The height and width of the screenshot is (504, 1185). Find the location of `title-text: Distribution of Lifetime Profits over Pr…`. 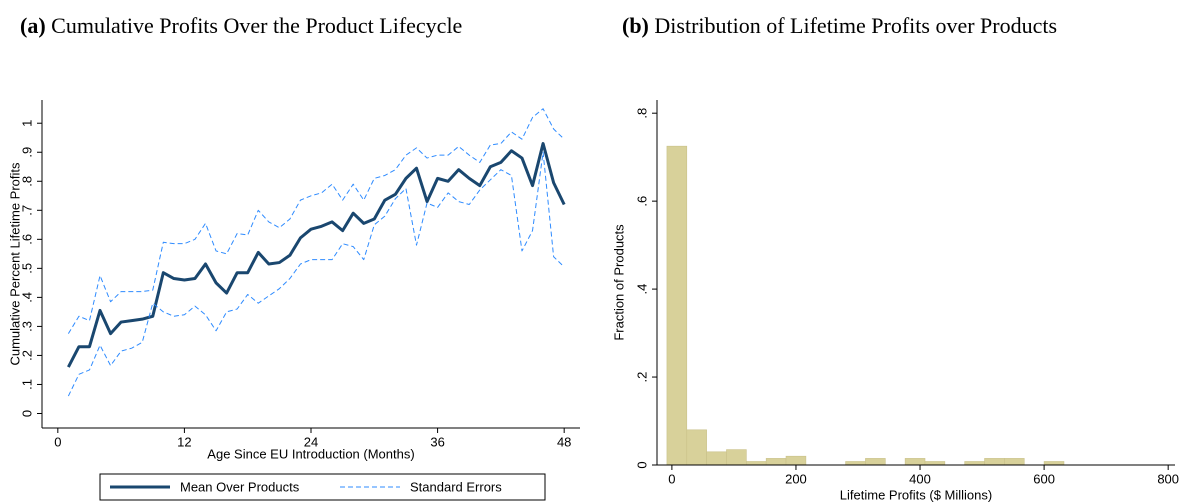

title-text: Distribution of Lifetime Profits over Pr… is located at coordinates (856, 25).